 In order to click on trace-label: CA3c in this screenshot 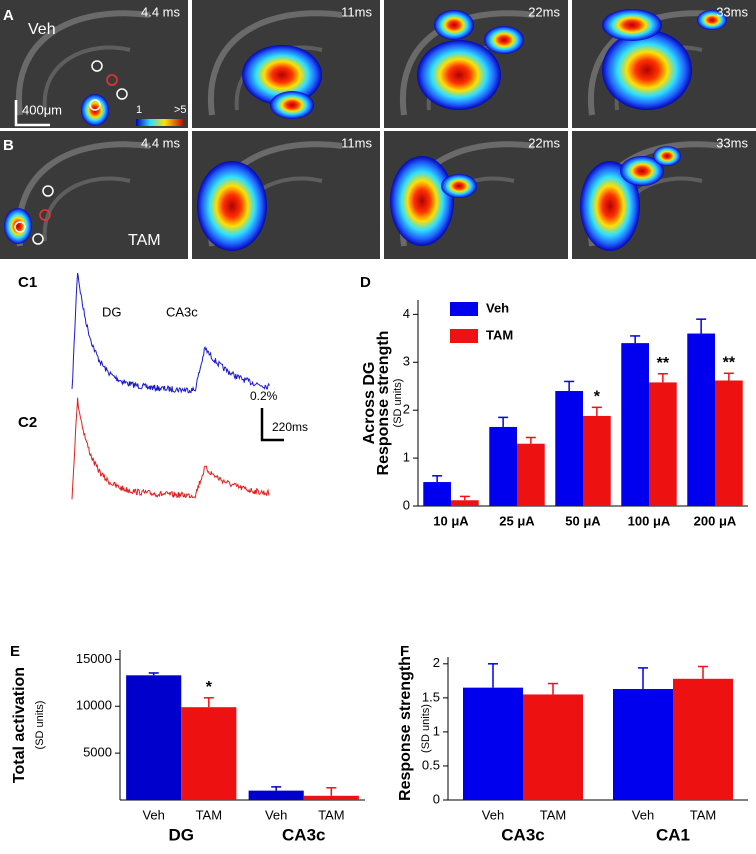, I will do `click(182, 311)`.